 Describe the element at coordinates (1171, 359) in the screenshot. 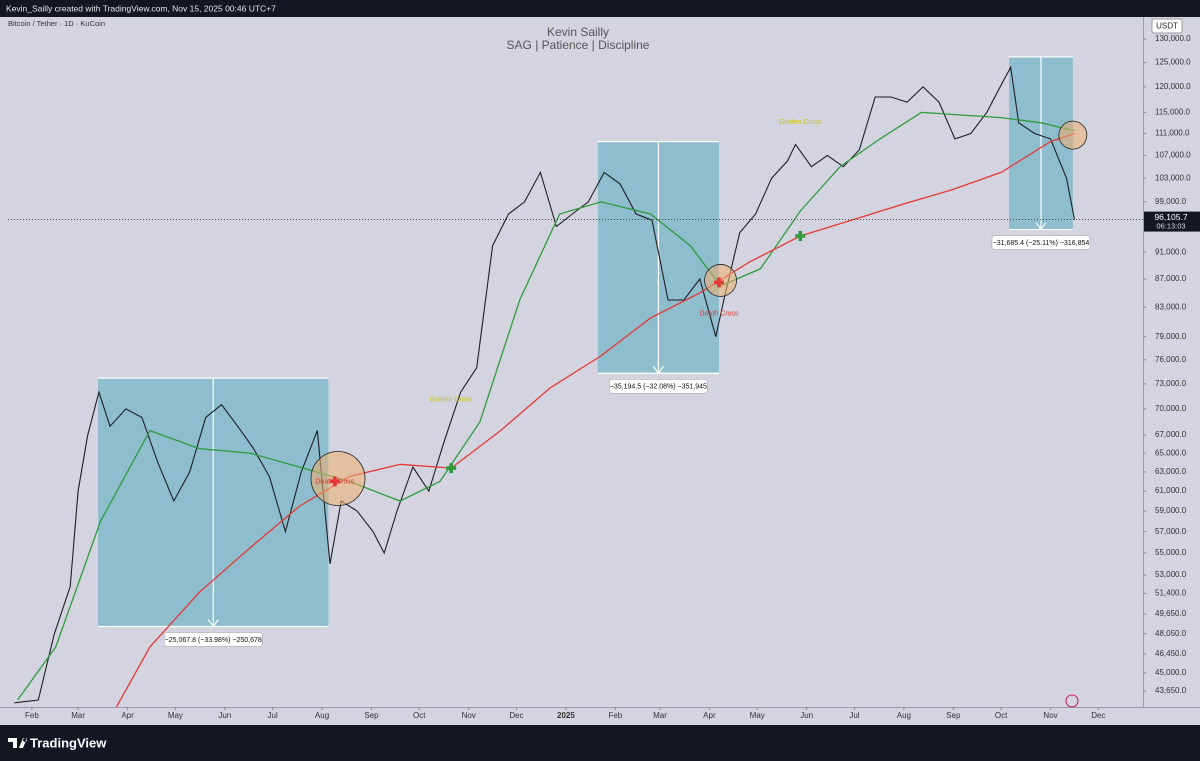

I see `y-tick-label: 76,000.0` at that location.